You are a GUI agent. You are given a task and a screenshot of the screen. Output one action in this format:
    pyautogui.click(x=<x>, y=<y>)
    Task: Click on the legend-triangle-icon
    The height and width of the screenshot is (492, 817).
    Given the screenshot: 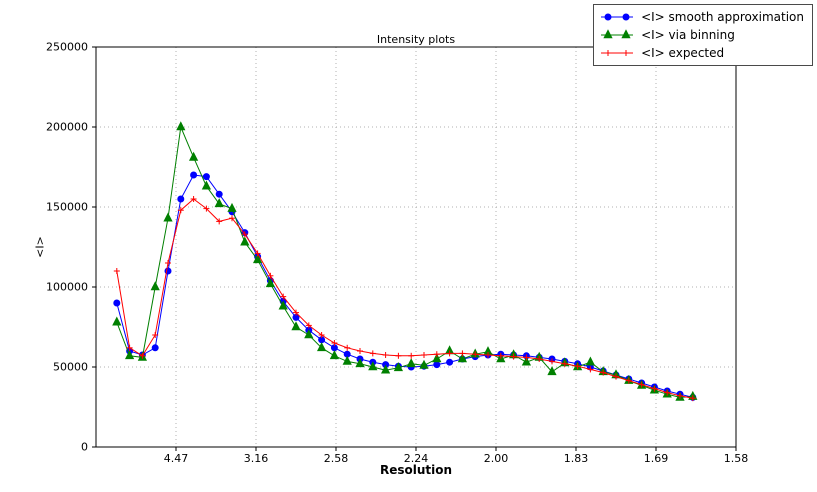 What is the action you would take?
    pyautogui.click(x=617, y=34)
    